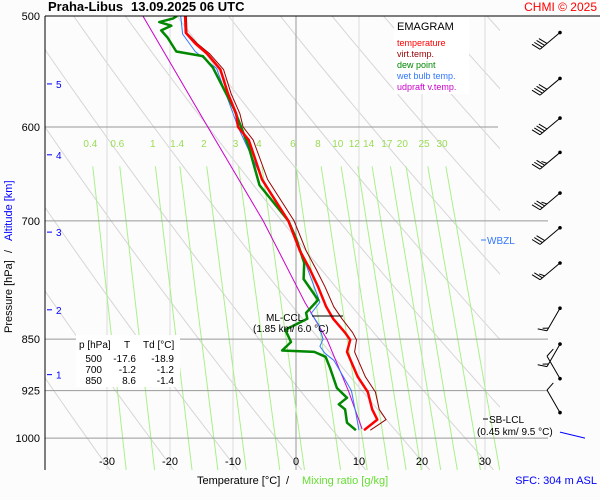  Describe the element at coordinates (95, 345) in the screenshot. I see `table-header-p: p [hPa]` at that location.